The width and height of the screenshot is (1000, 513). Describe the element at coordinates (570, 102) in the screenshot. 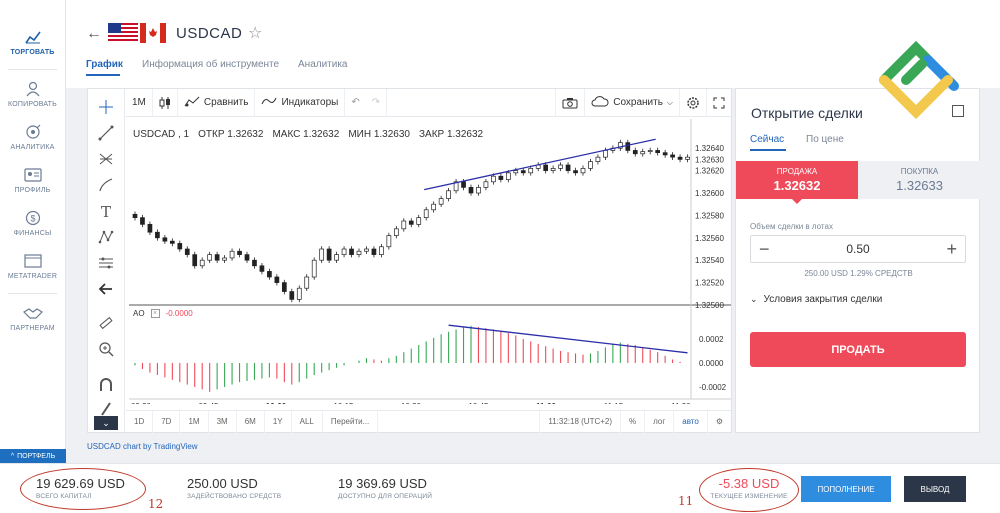

I see `screenshot-camera-icon` at that location.